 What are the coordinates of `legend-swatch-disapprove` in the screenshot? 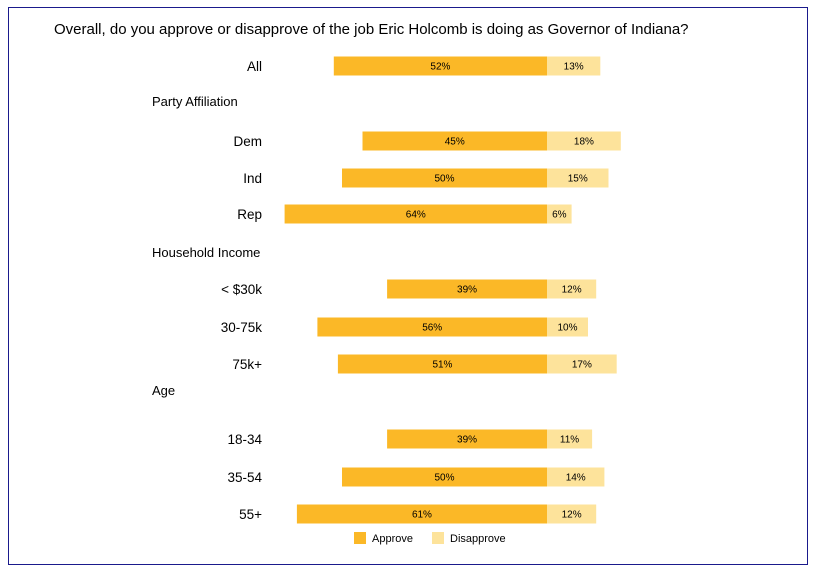 It's located at (438, 538).